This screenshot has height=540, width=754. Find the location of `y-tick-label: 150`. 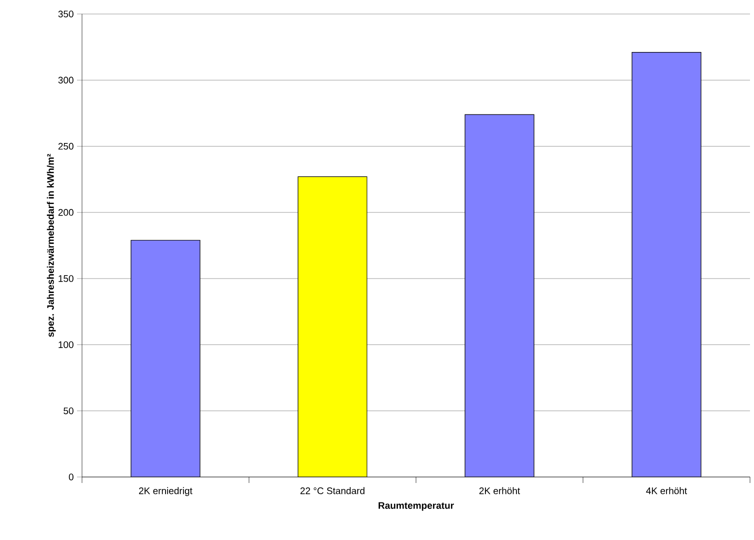

y-tick-label: 150 is located at coordinates (66, 278).